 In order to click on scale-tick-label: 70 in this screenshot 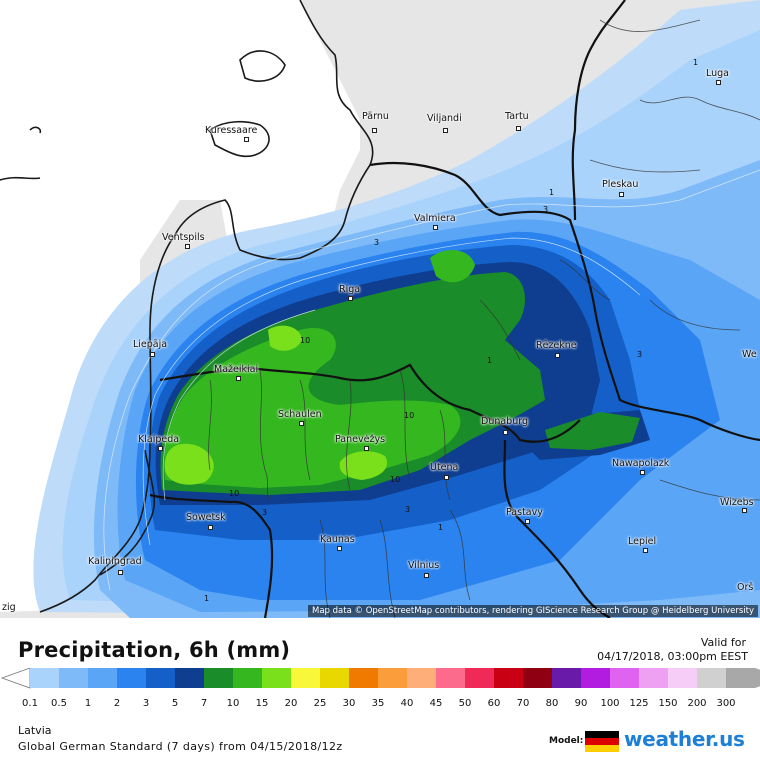, I will do `click(523, 703)`.